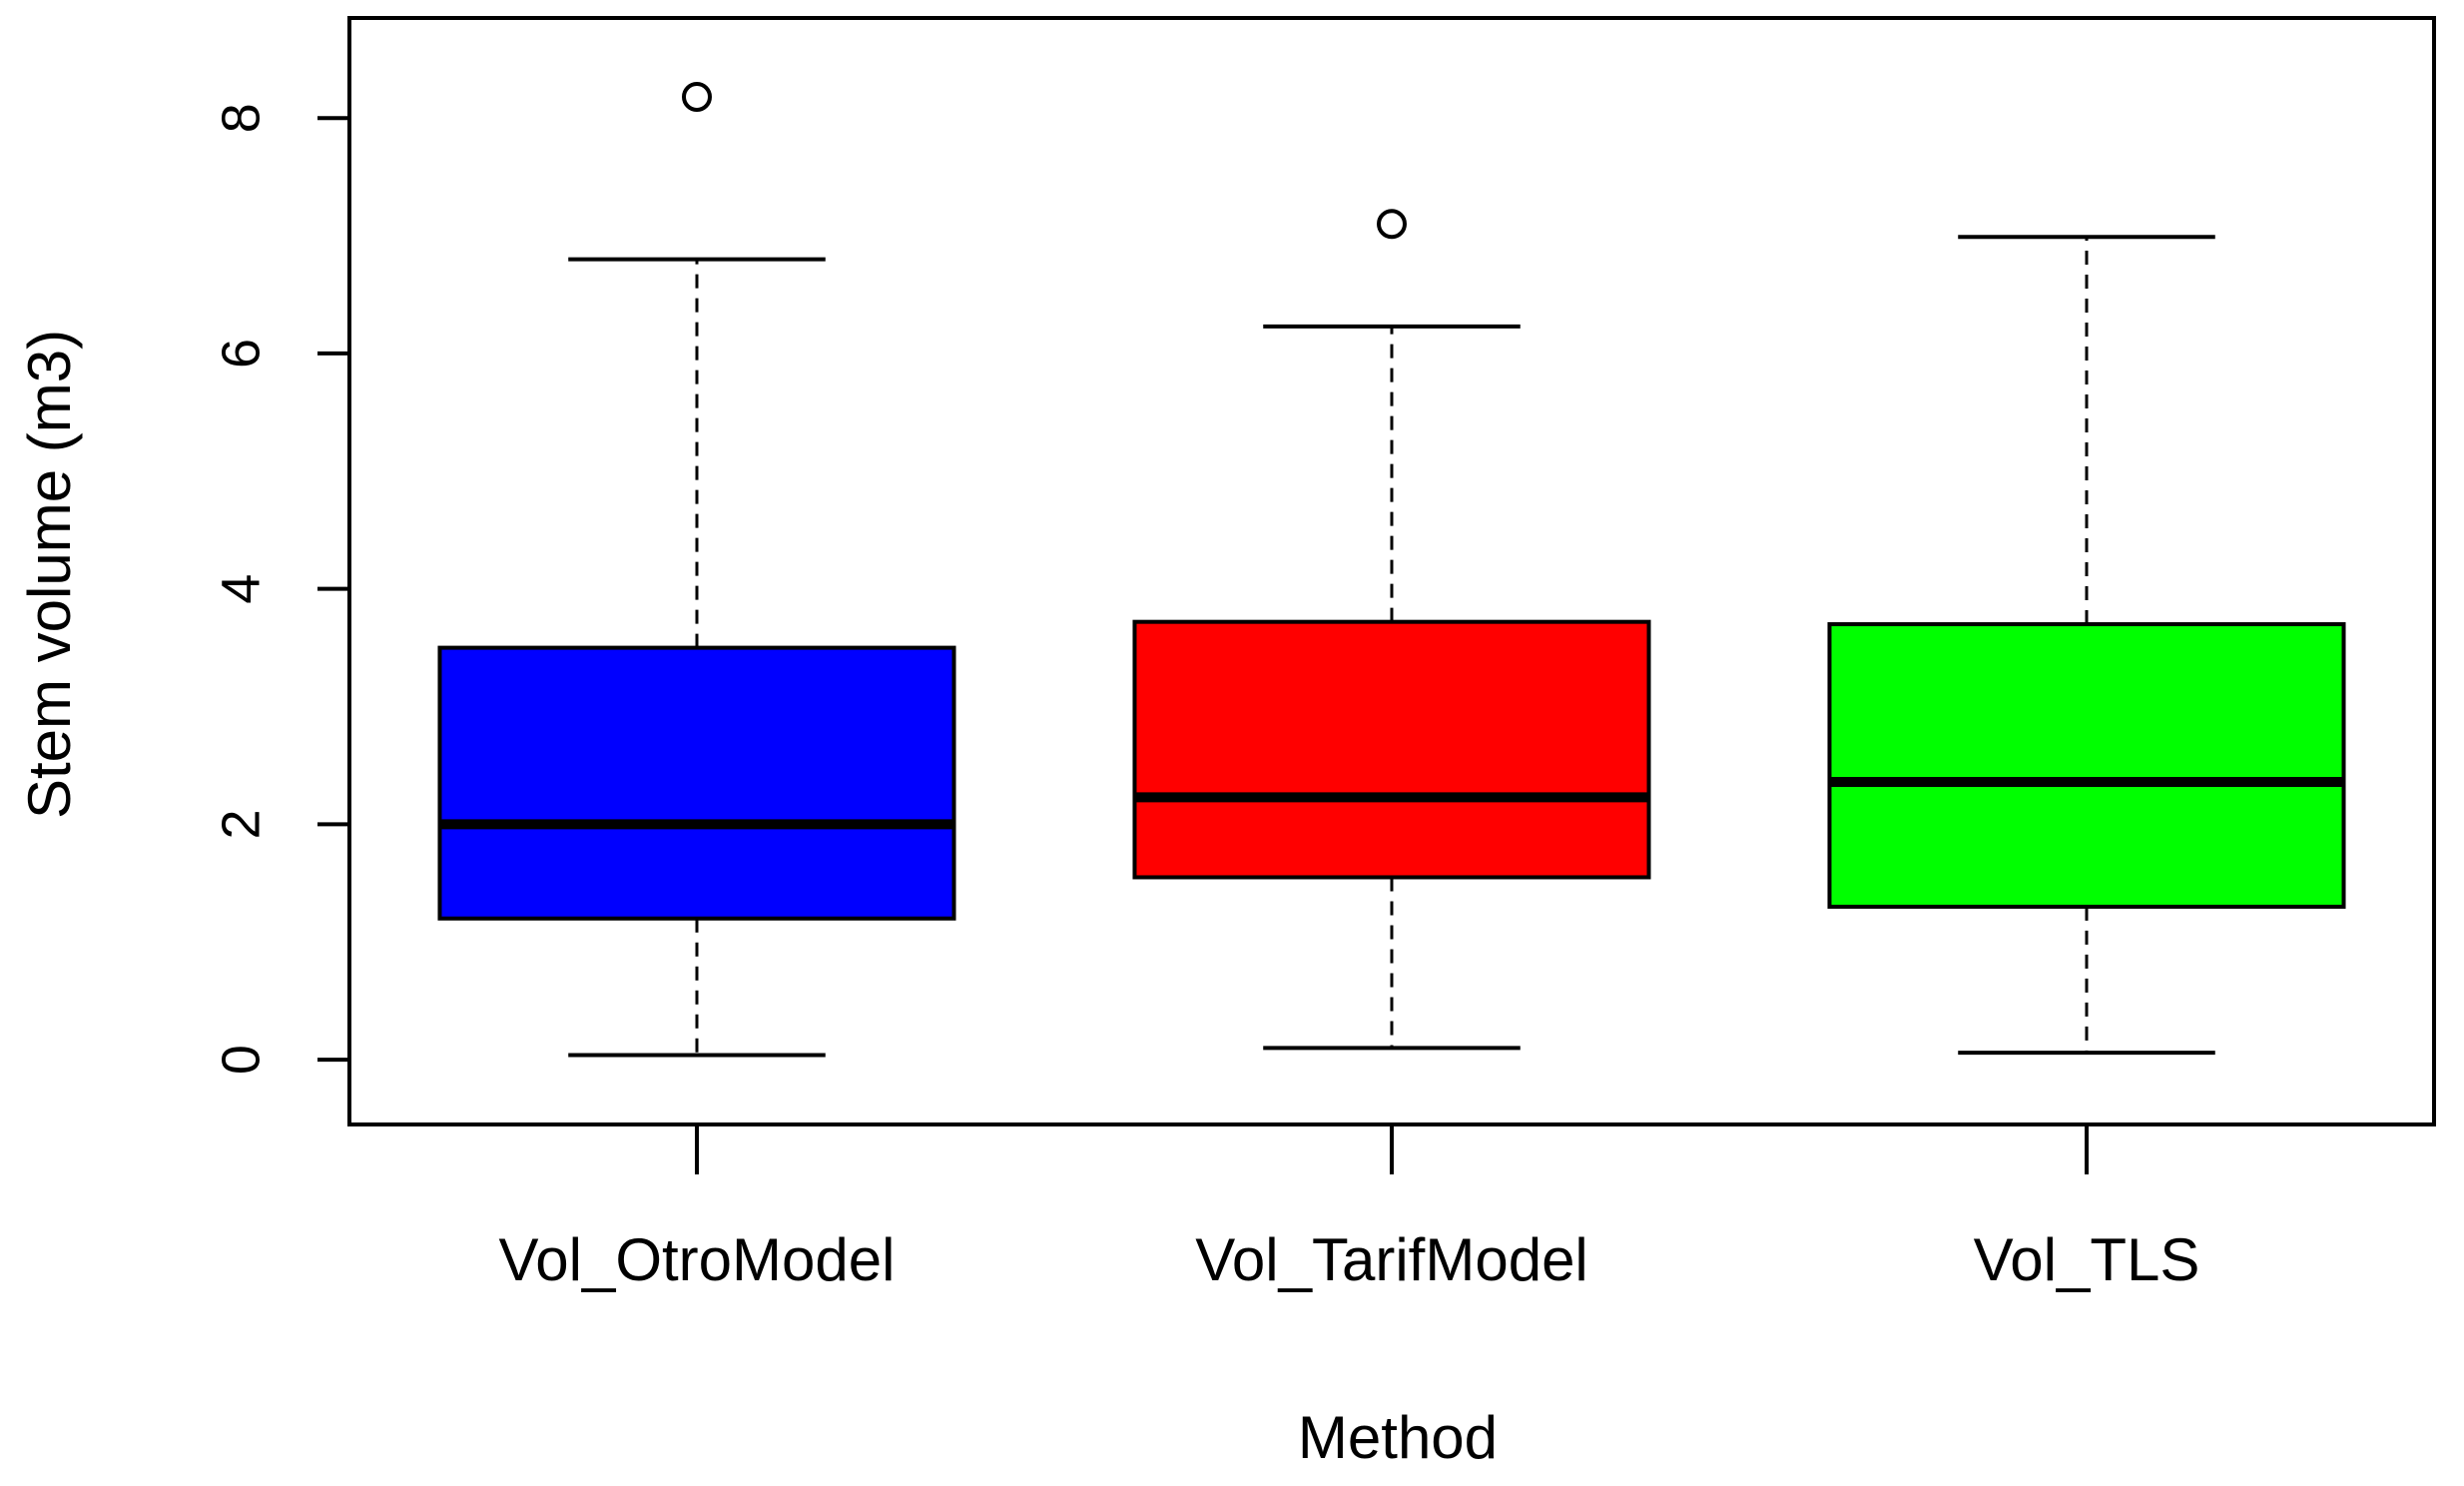  Describe the element at coordinates (49, 574) in the screenshot. I see `y-axis-title: Stem volume (m3)` at that location.